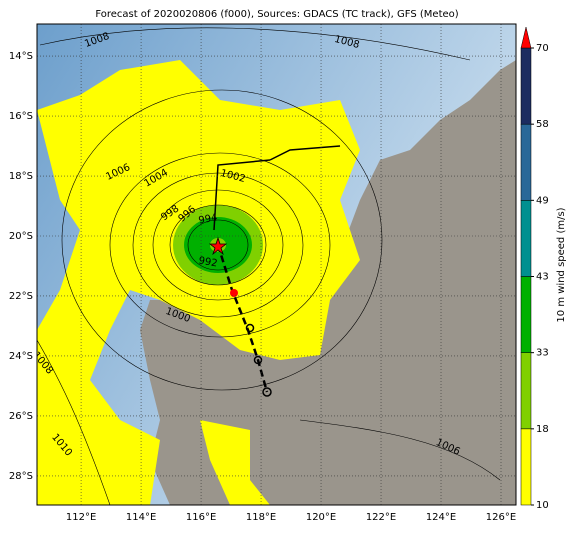 The height and width of the screenshot is (533, 575). What do you see at coordinates (208, 219) in the screenshot?
I see `contour-label: 994` at bounding box center [208, 219].